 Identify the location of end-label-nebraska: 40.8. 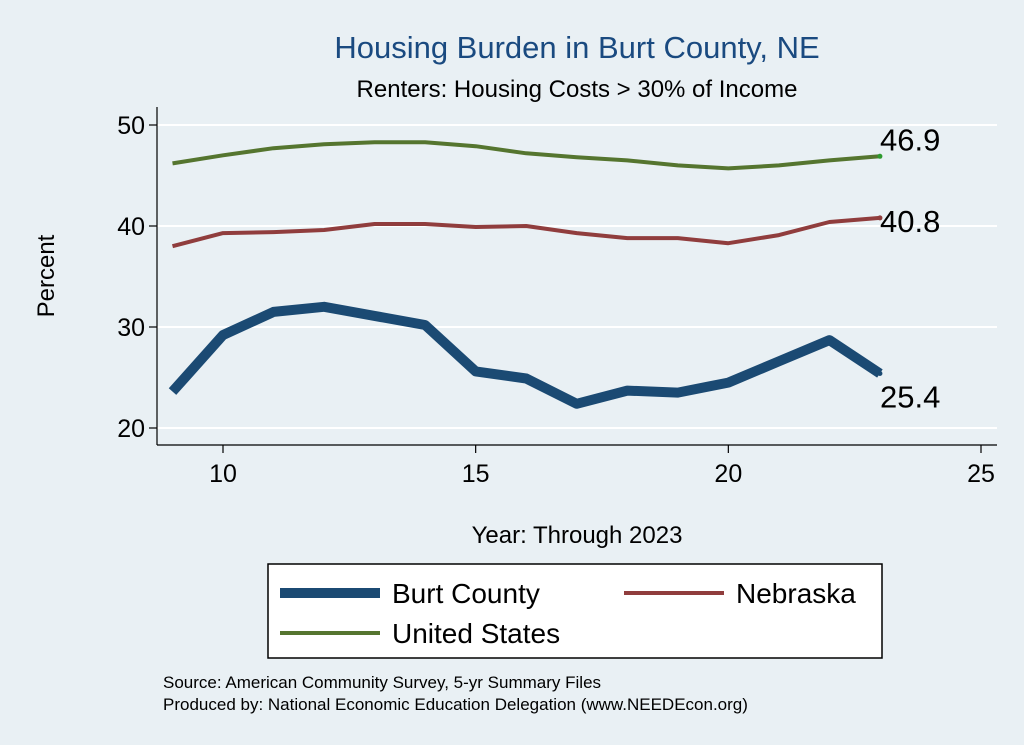
(910, 221).